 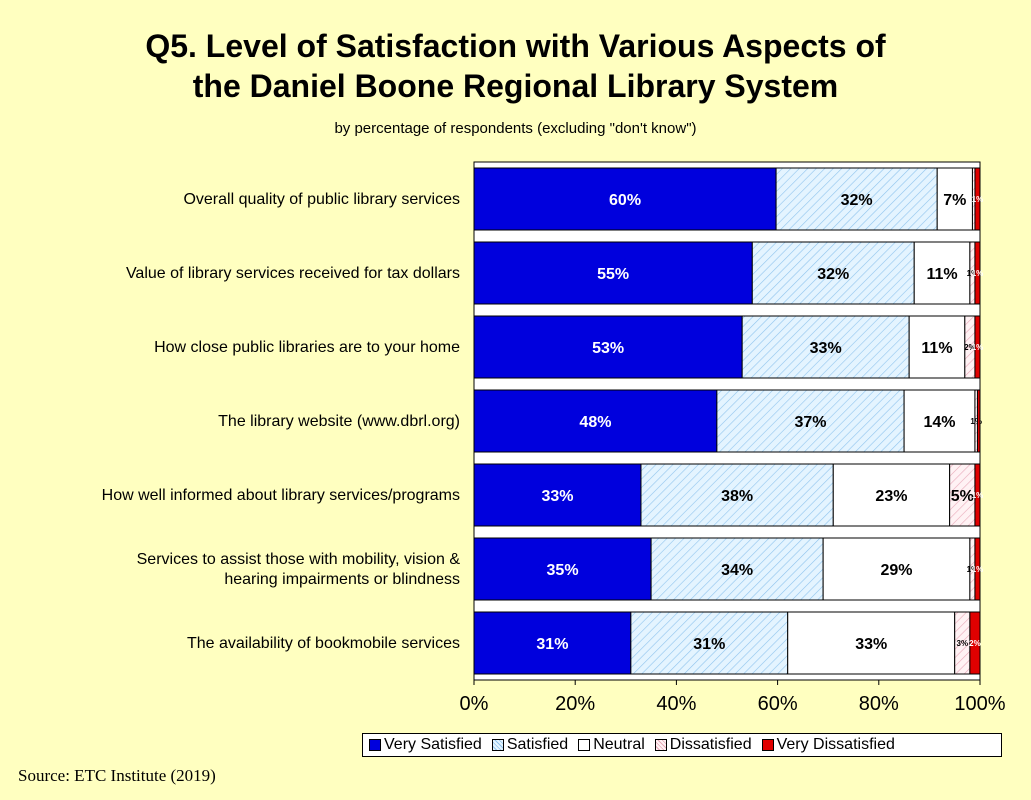 I want to click on data-label: 60%, so click(x=625, y=200).